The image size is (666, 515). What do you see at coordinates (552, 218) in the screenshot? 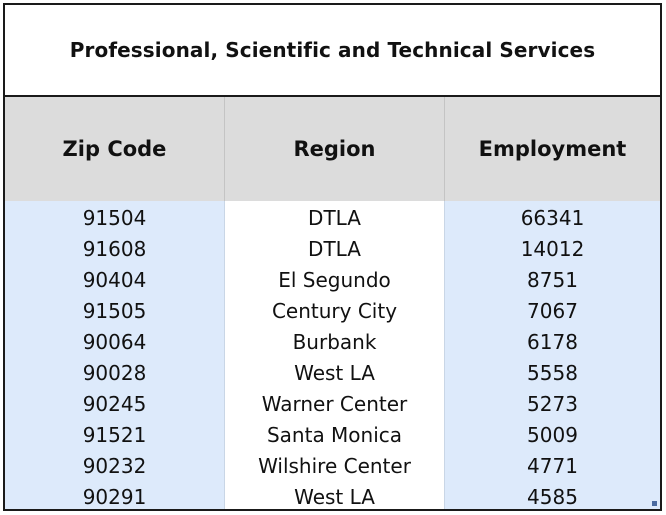
I see `employment-cell: 66341` at bounding box center [552, 218].